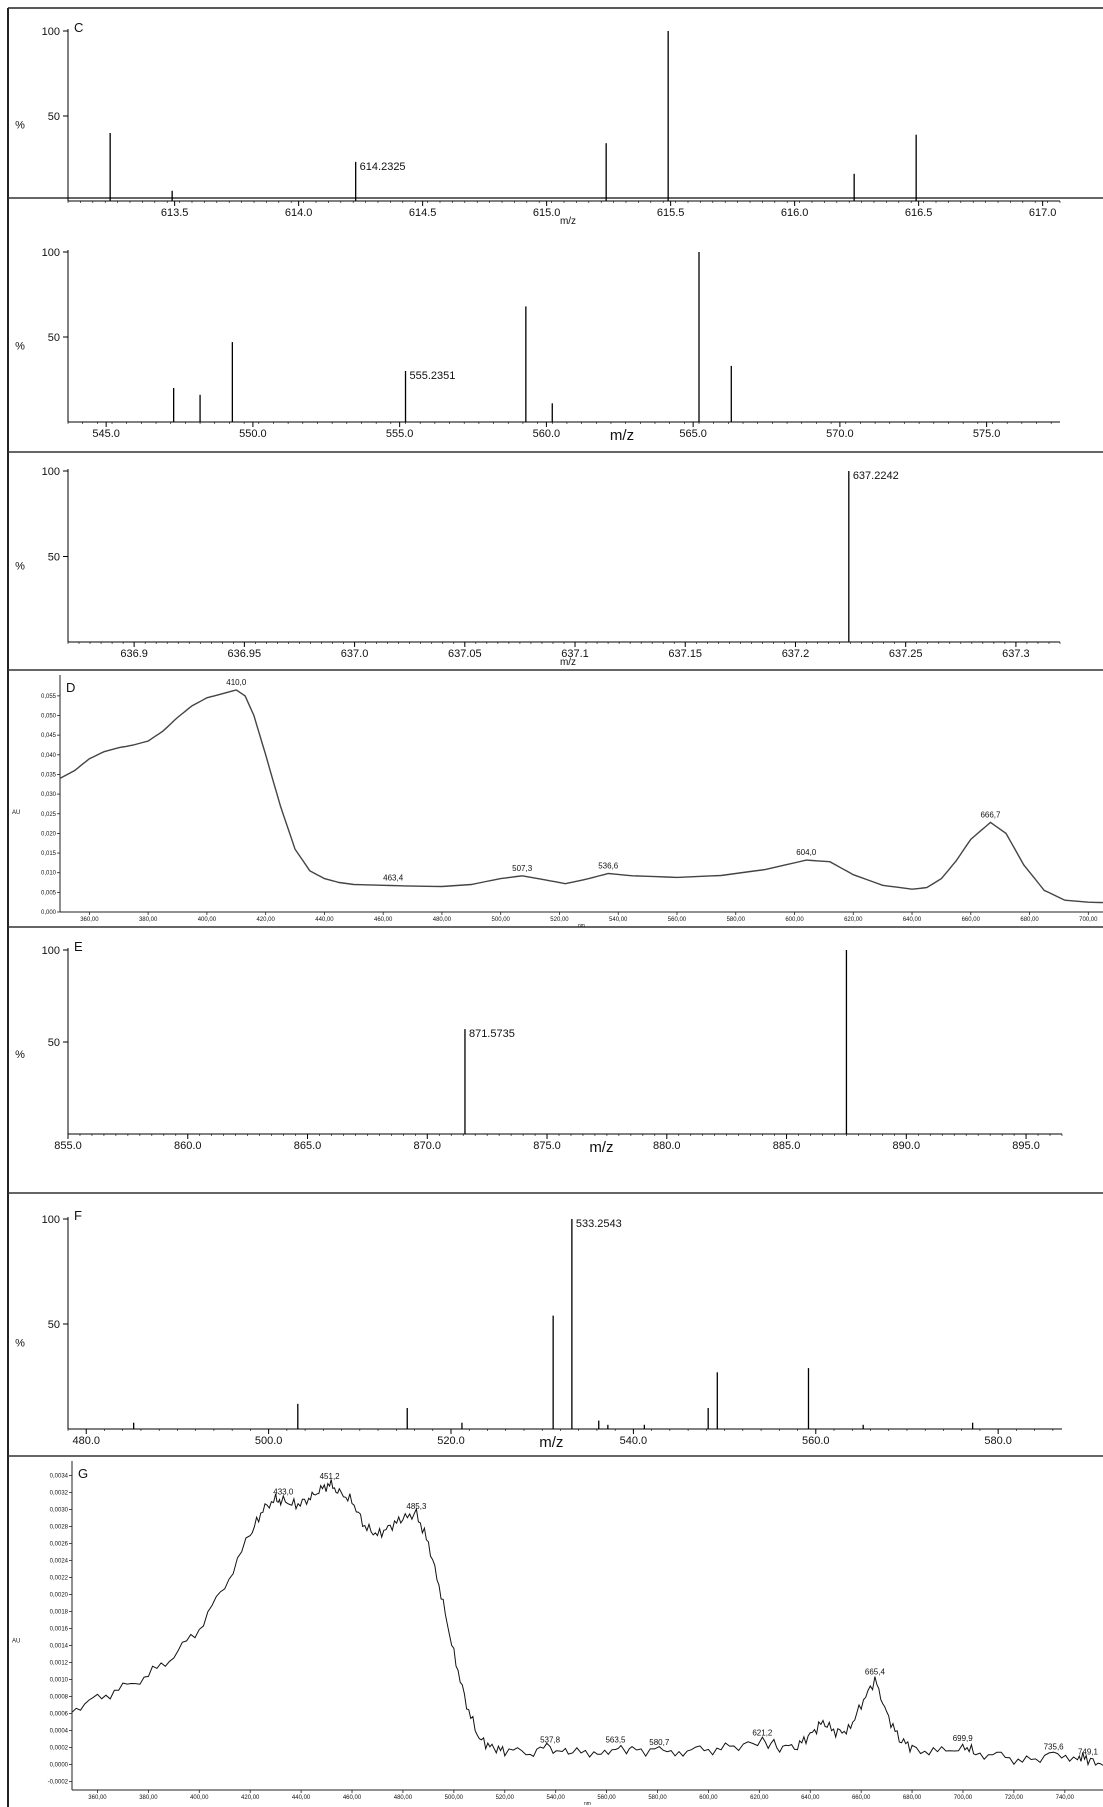 The width and height of the screenshot is (1103, 1807). What do you see at coordinates (83, 1473) in the screenshot?
I see `panel-label: G` at bounding box center [83, 1473].